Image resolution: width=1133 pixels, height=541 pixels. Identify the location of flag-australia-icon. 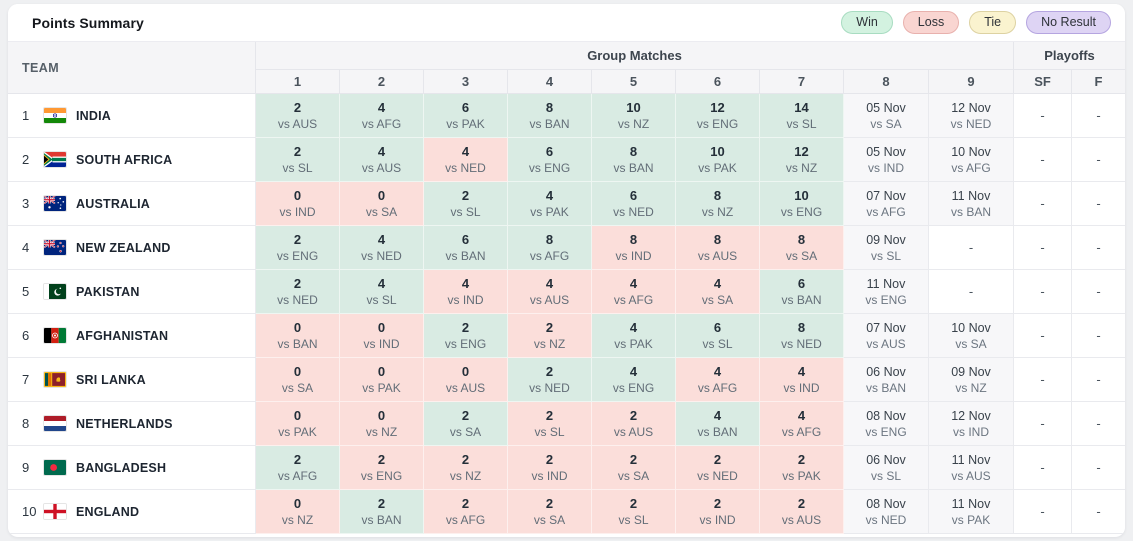
(55, 203).